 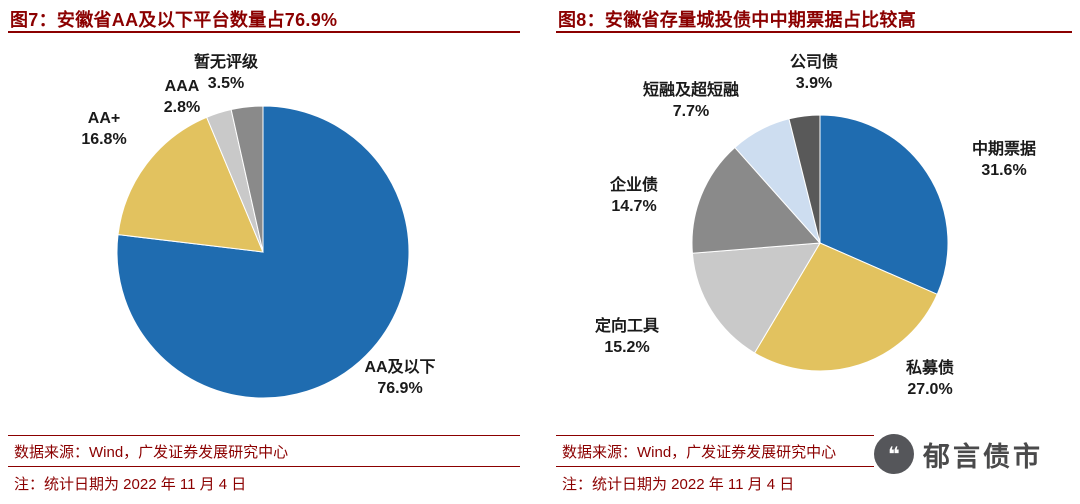 I want to click on slice-name: AA及以下, so click(x=400, y=367).